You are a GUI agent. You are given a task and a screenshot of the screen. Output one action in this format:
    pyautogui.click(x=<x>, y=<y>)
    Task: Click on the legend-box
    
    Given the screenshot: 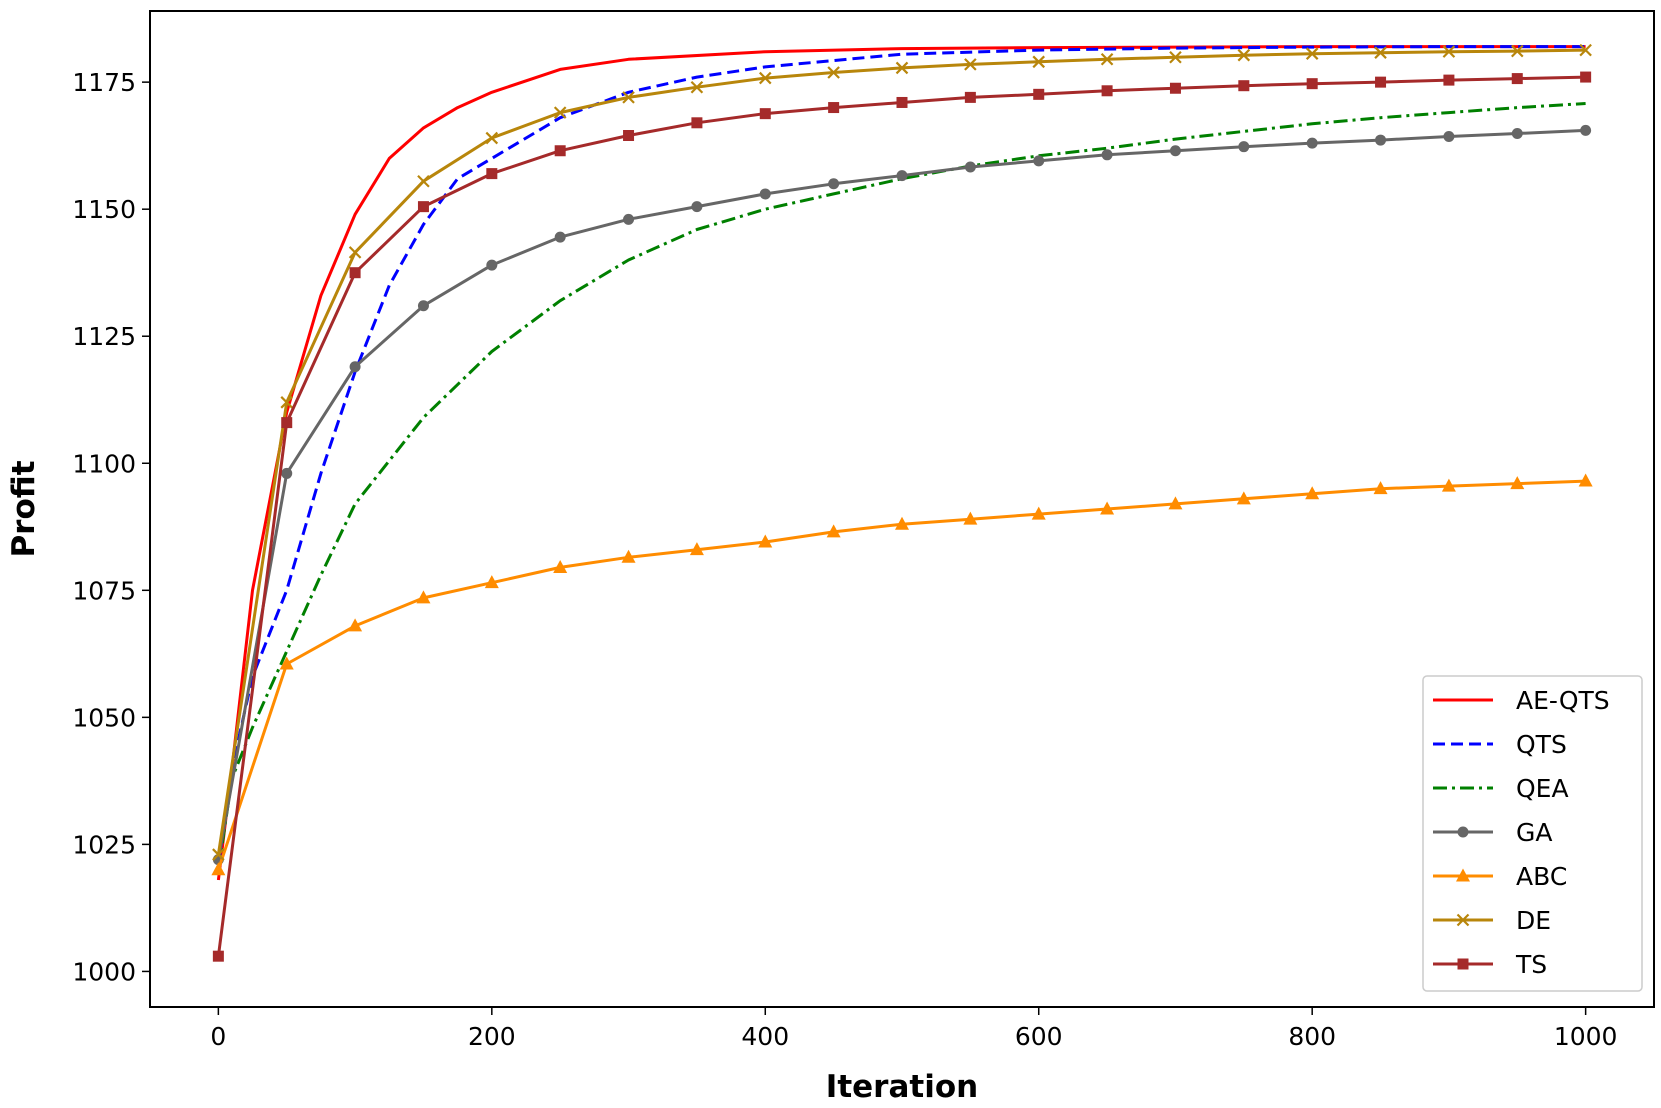 What is the action you would take?
    pyautogui.click(x=1532, y=833)
    